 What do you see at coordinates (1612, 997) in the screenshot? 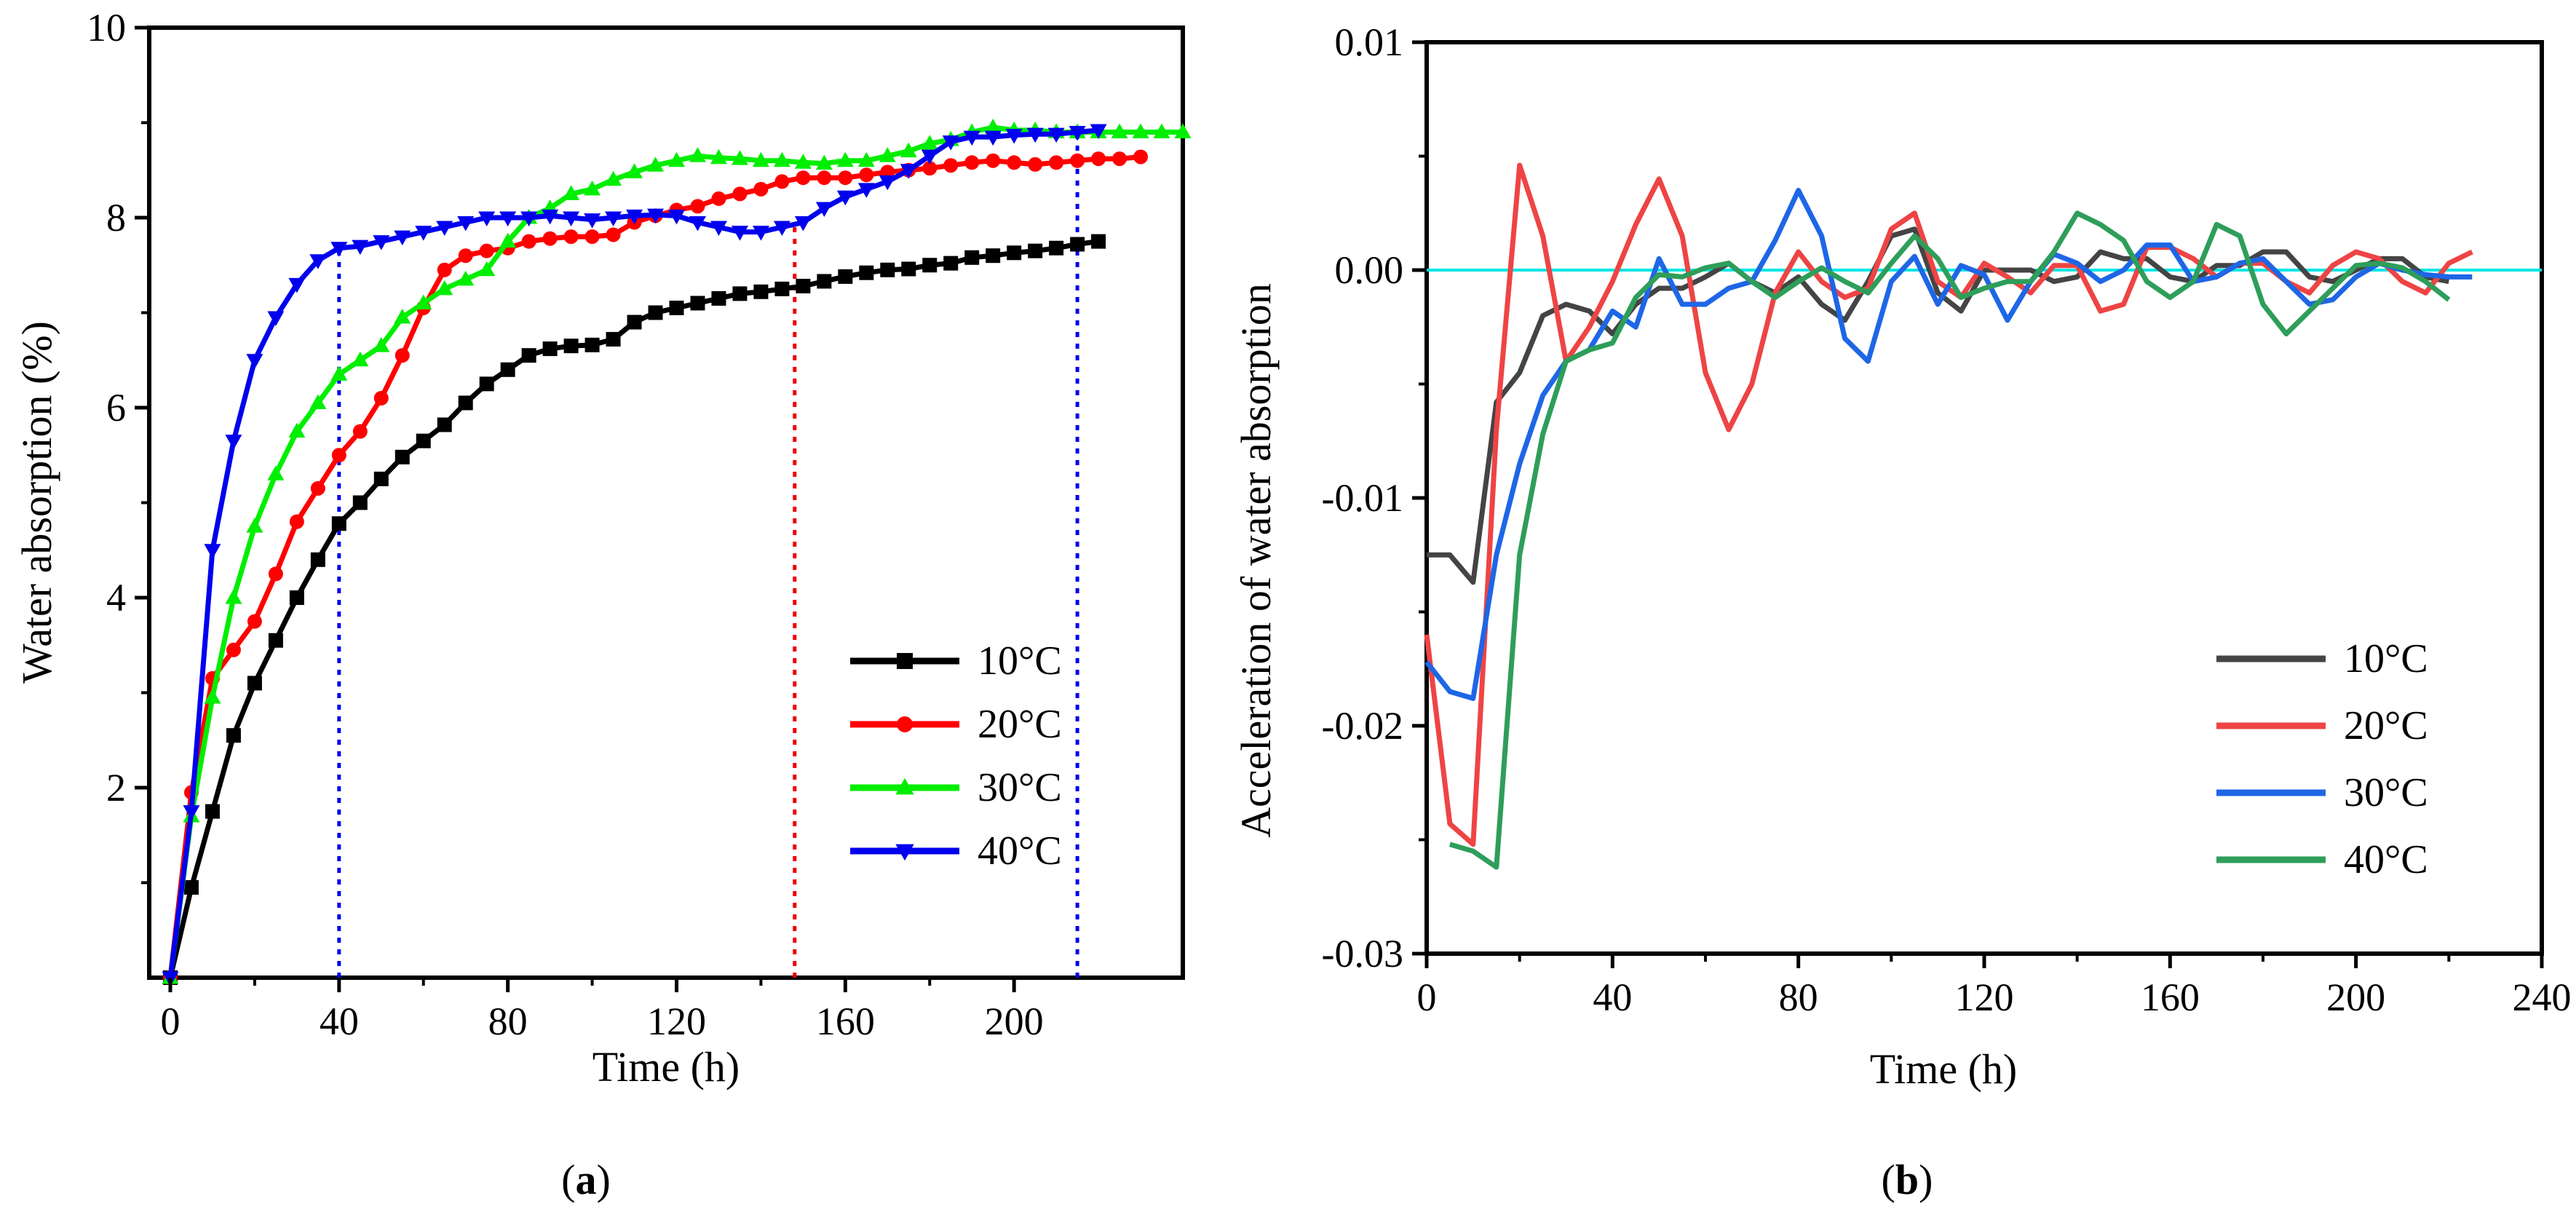
I see `panel-b-x-tick-label: 40` at bounding box center [1612, 997].